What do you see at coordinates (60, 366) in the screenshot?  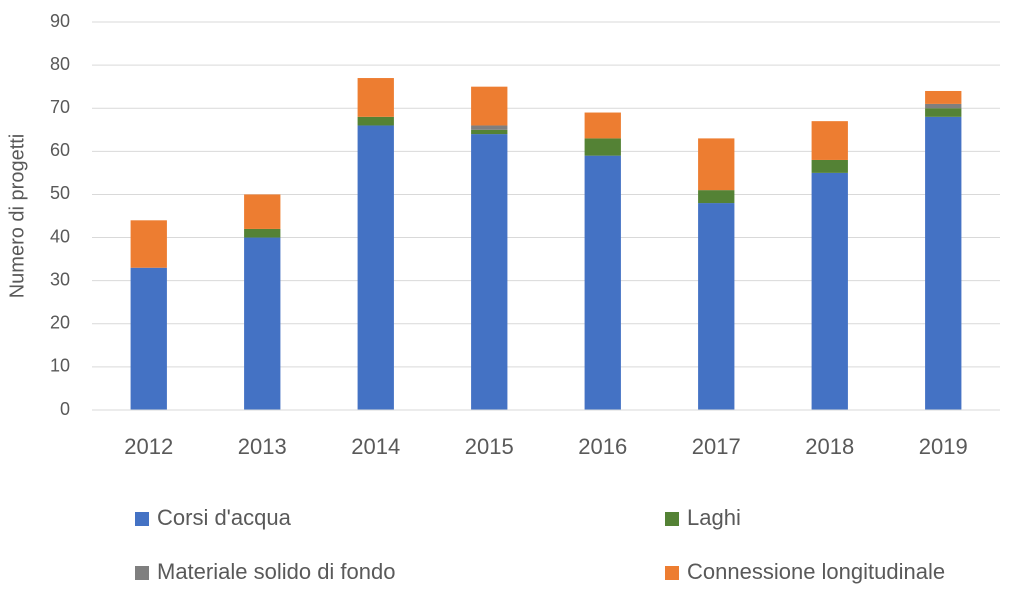 I see `y-tick-label: 10` at bounding box center [60, 366].